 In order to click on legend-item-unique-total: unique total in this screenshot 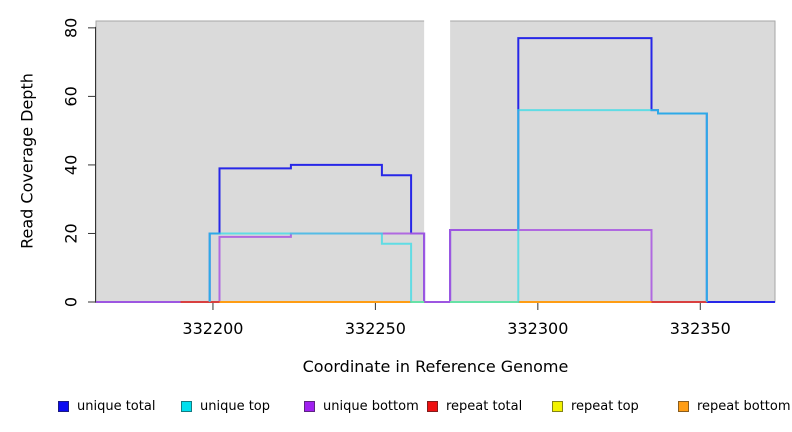, I will do `click(106, 406)`.